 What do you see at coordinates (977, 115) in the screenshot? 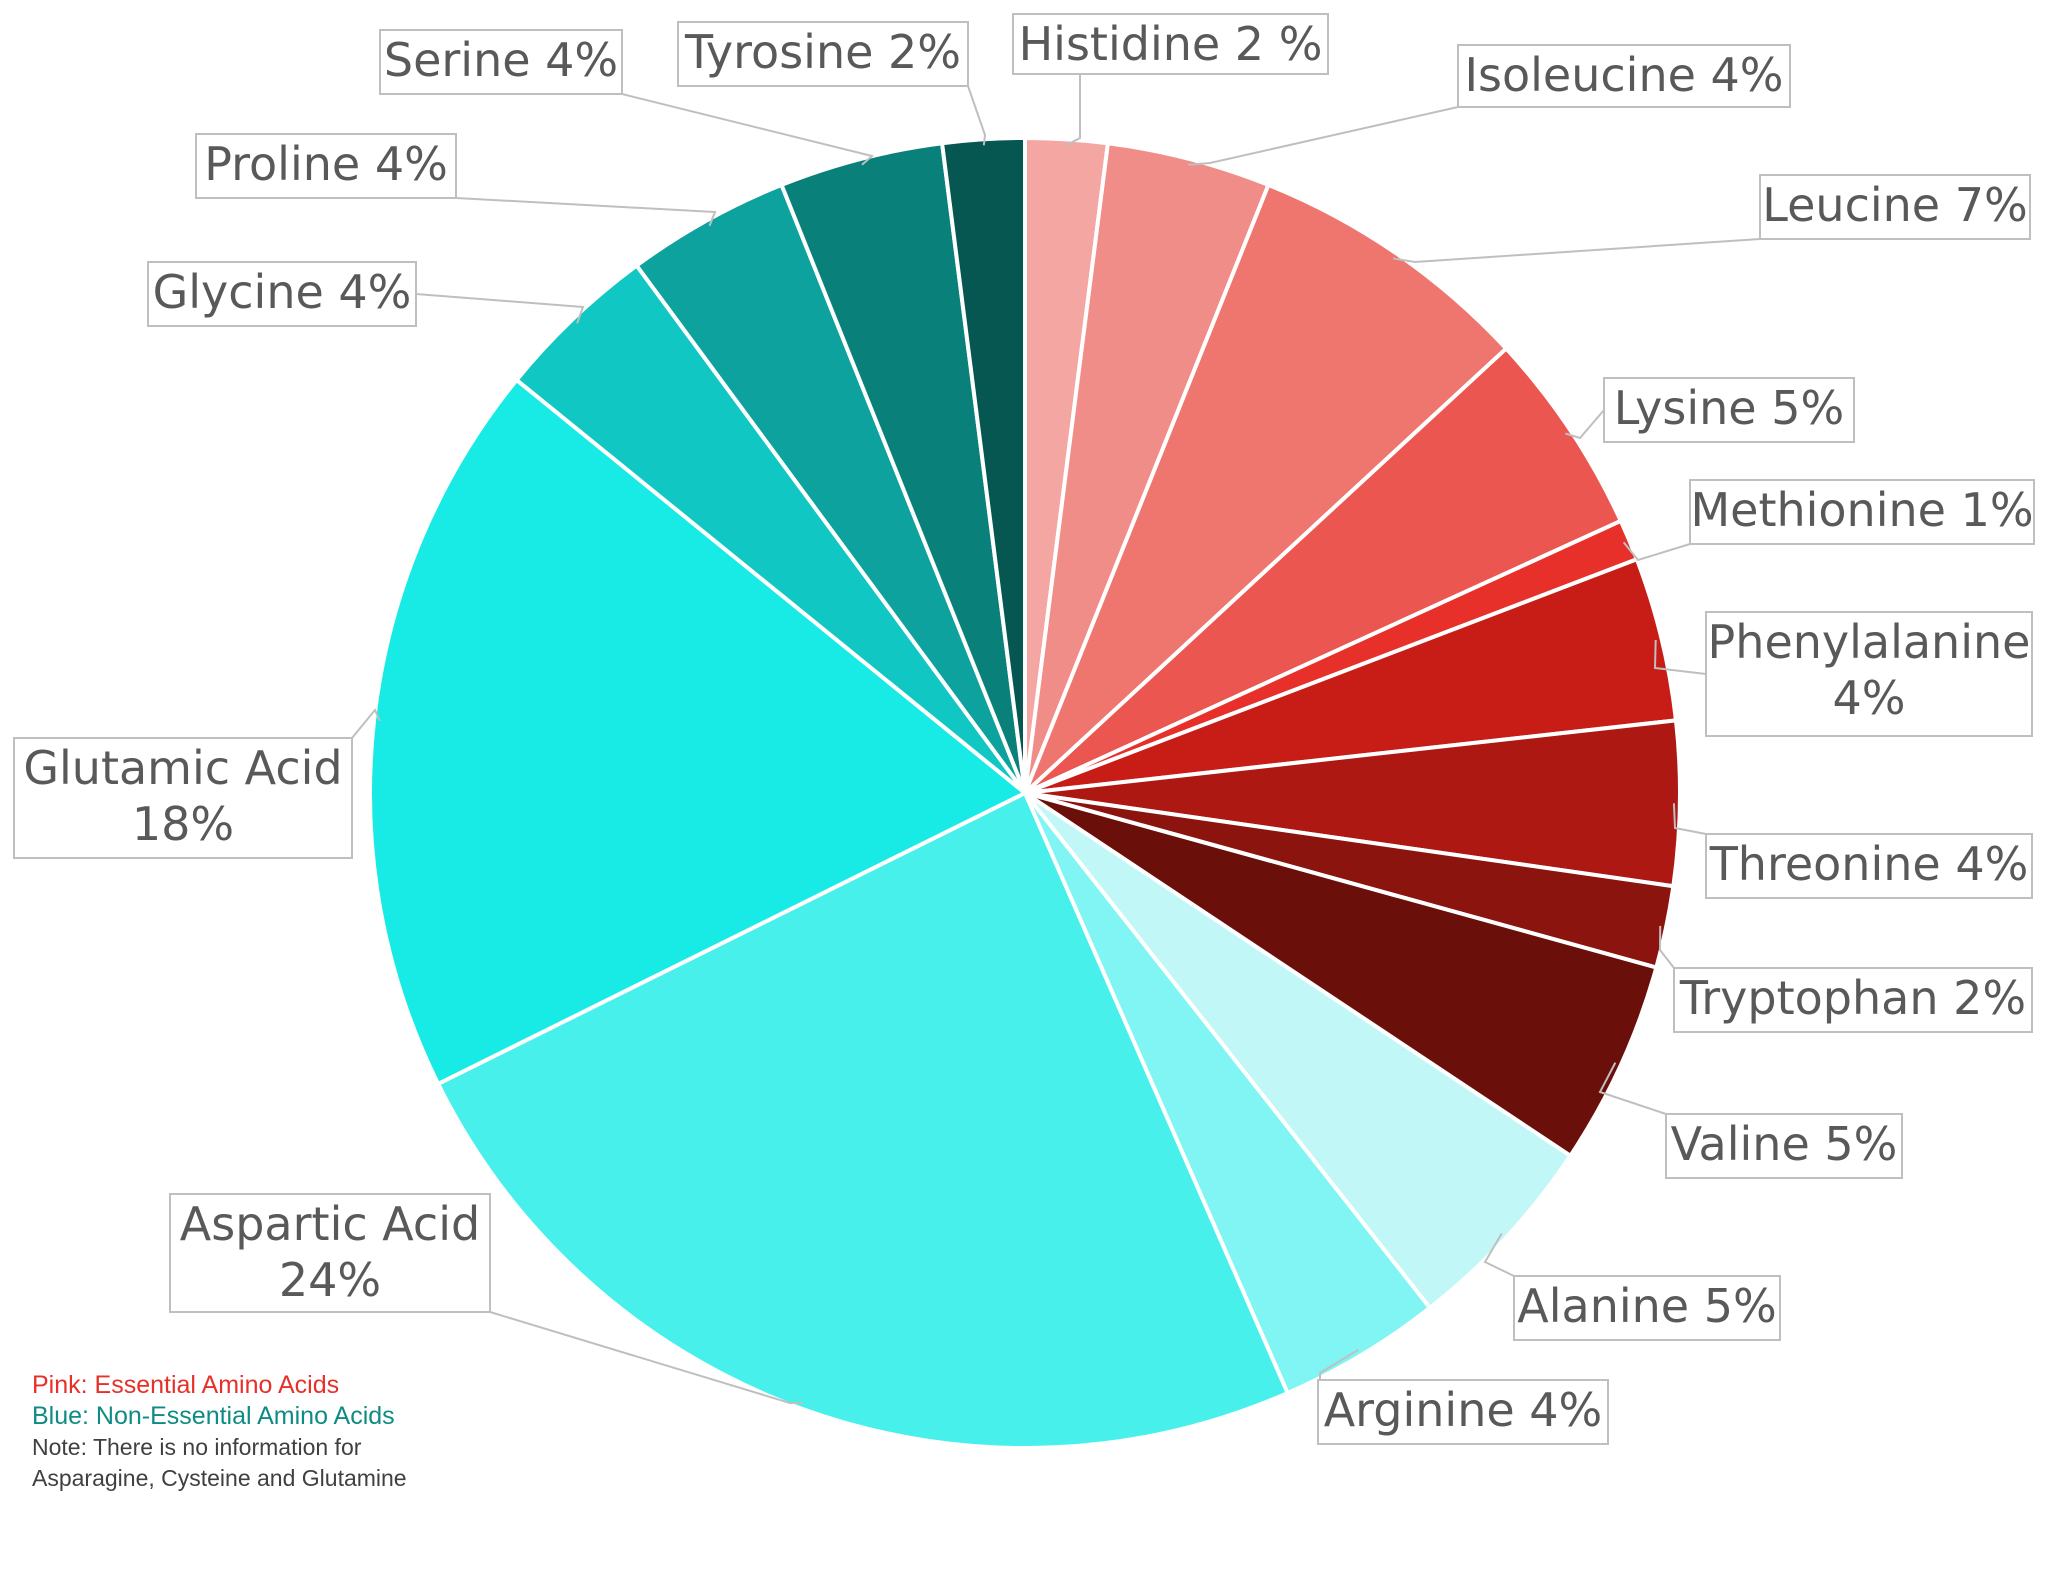
I see `leader-tyrosine` at bounding box center [977, 115].